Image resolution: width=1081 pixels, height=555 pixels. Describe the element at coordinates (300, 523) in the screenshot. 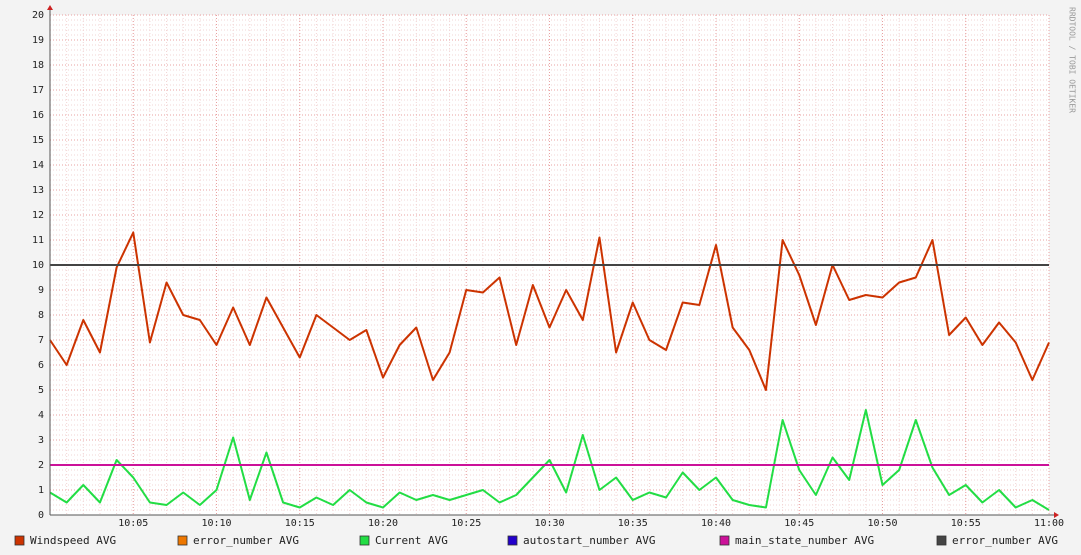

I see `x-tick-label: 10:15` at that location.